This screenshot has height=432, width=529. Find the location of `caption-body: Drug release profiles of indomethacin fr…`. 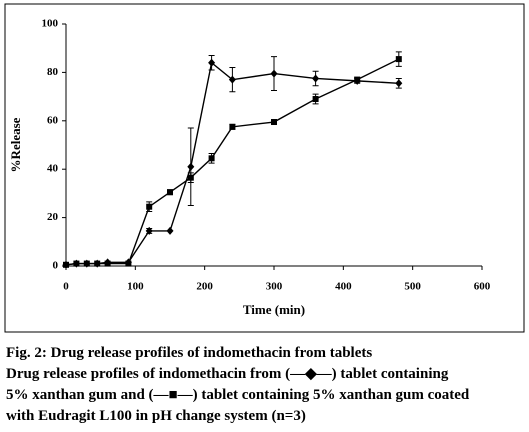

caption-body: Drug release profiles of indomethacin fr… is located at coordinates (238, 395).